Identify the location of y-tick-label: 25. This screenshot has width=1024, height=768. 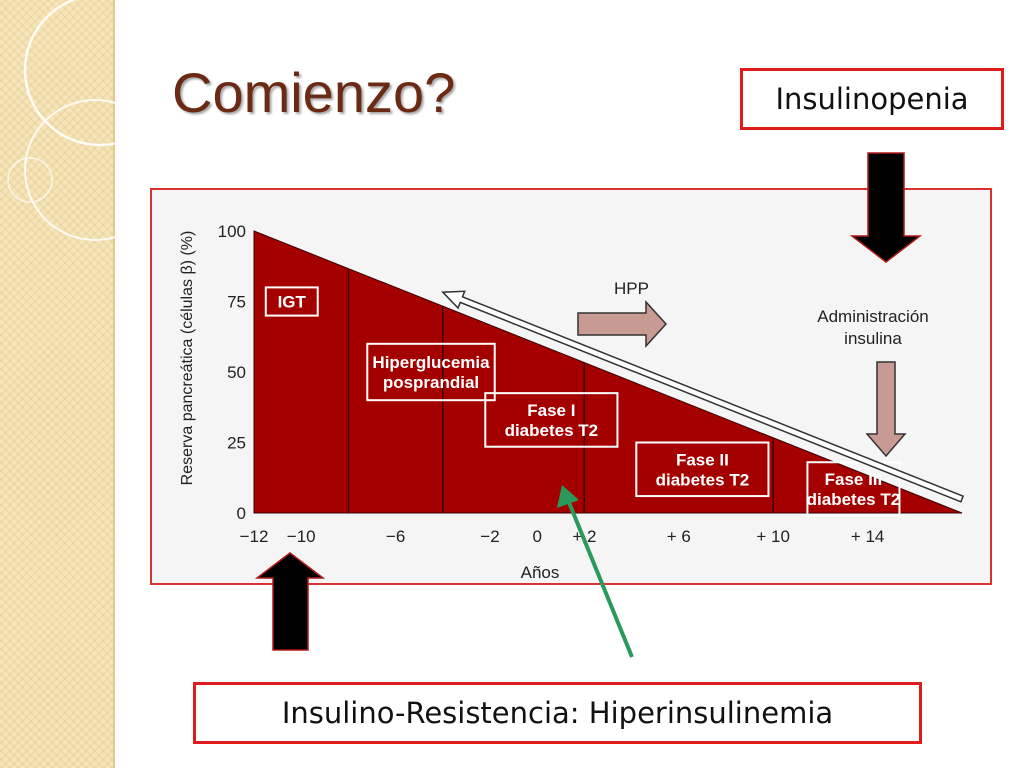
(236, 443).